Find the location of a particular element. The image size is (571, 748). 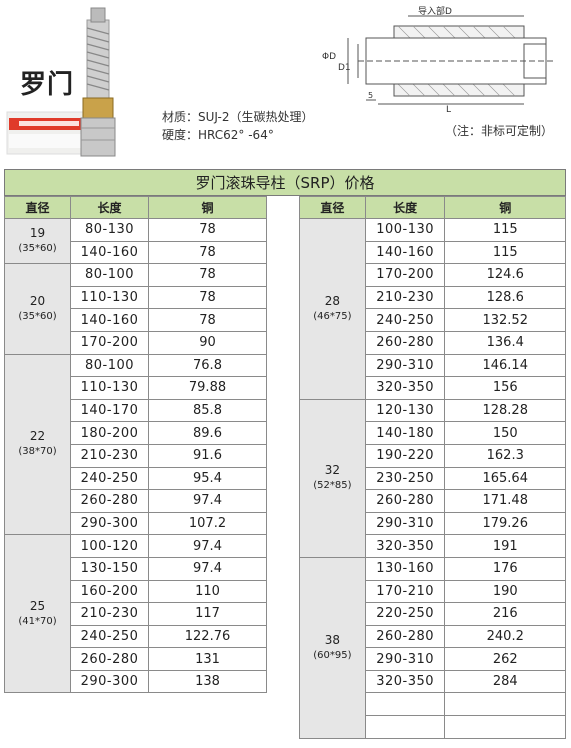

table-row: 210-230 128.6 is located at coordinates (433, 297).